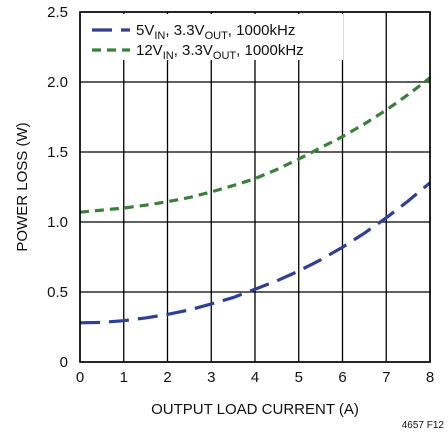 The width and height of the screenshot is (448, 435). I want to click on x-axis-label: OUTPUT LOAD CURRENT (A), so click(255, 409).